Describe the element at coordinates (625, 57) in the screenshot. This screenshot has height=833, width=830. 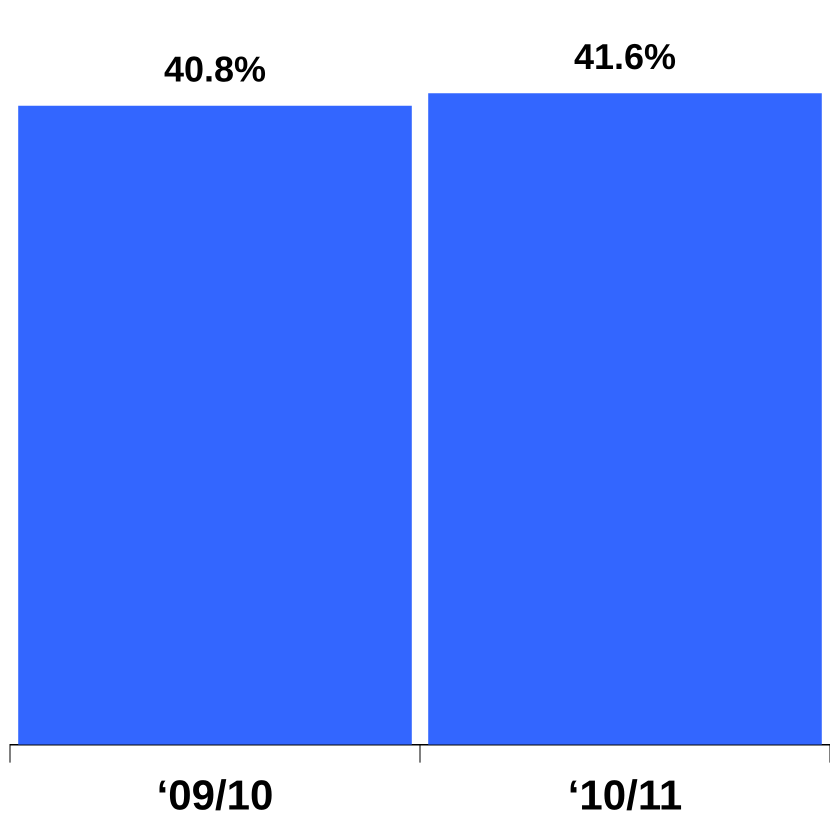
I see `data-label: 41.6%` at that location.